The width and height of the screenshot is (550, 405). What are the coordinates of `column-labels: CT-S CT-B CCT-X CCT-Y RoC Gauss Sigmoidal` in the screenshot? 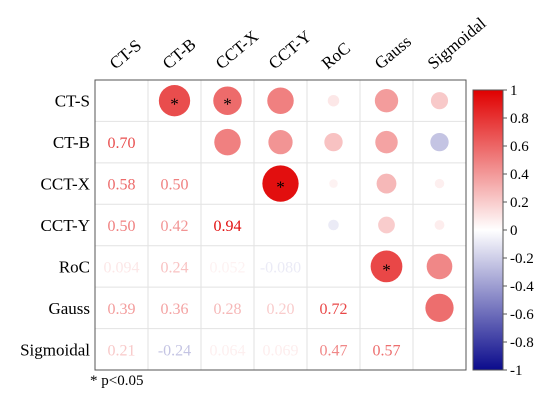 It's located at (298, 43).